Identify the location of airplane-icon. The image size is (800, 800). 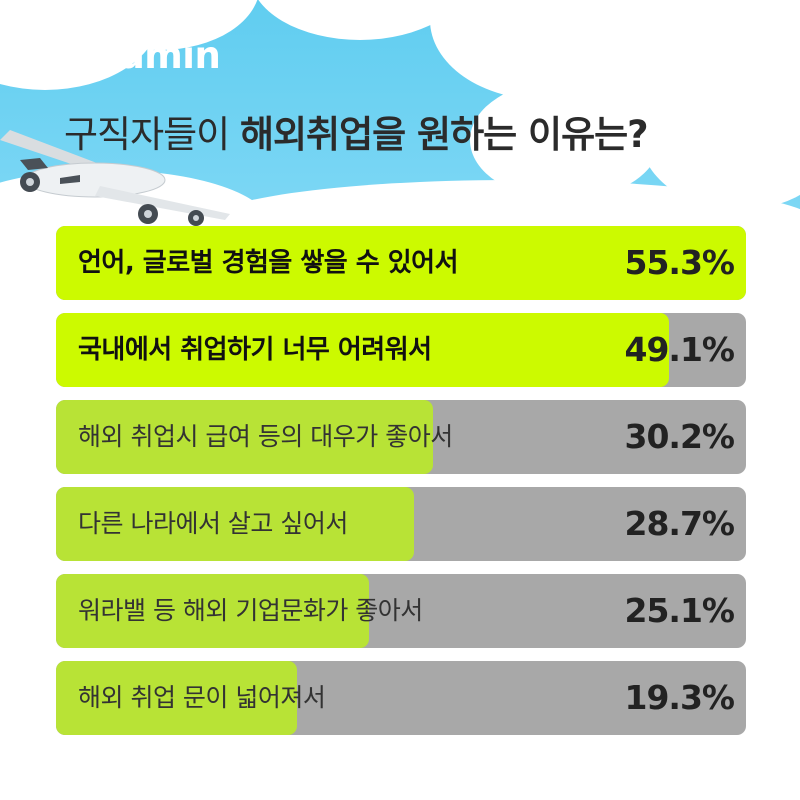
(115, 178).